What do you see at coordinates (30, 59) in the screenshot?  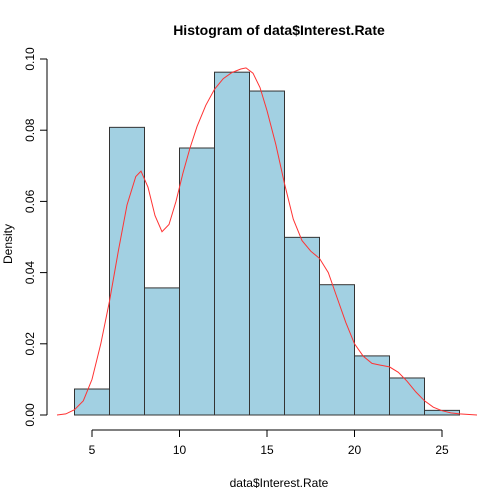 I see `y-tick-label: 0.10` at bounding box center [30, 59].